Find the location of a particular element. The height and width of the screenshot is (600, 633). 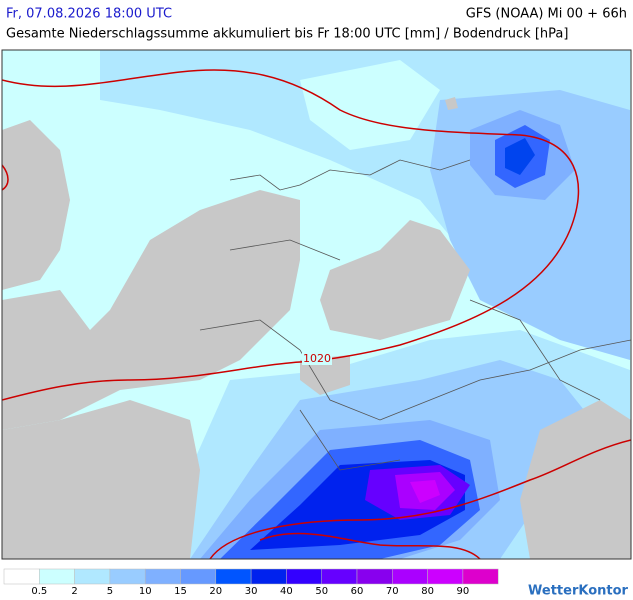

legend: 0.5 2 5 10 15 20 30 40 50 60 70 80 90 is located at coordinates (251, 582).